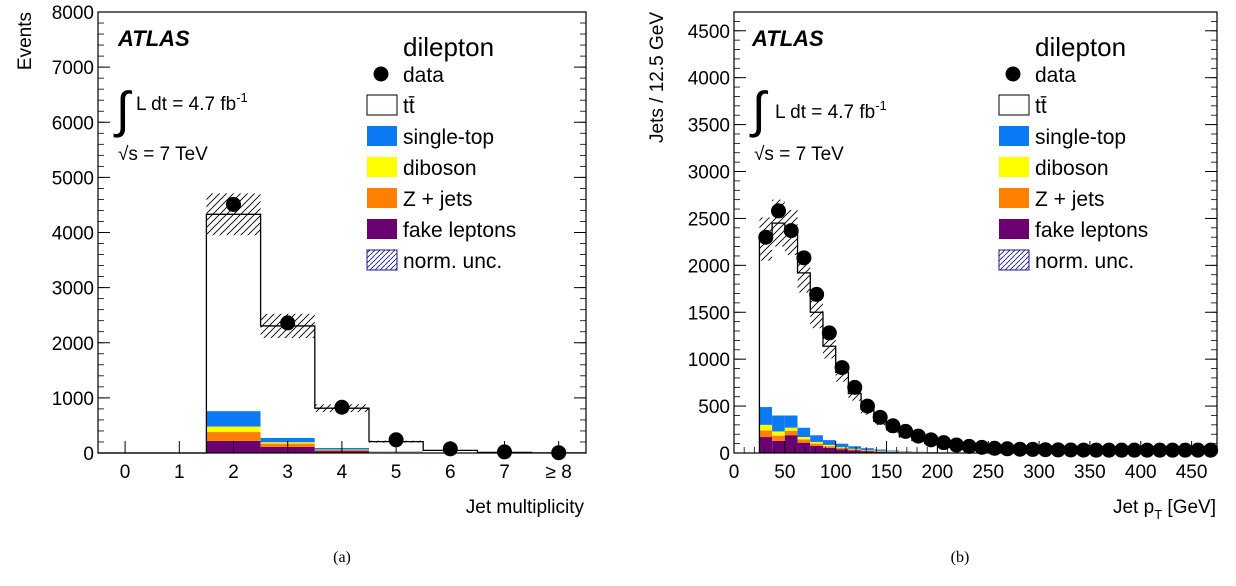 The image size is (1236, 586). What do you see at coordinates (381, 74) in the screenshot?
I see `legend-marker-data` at bounding box center [381, 74].